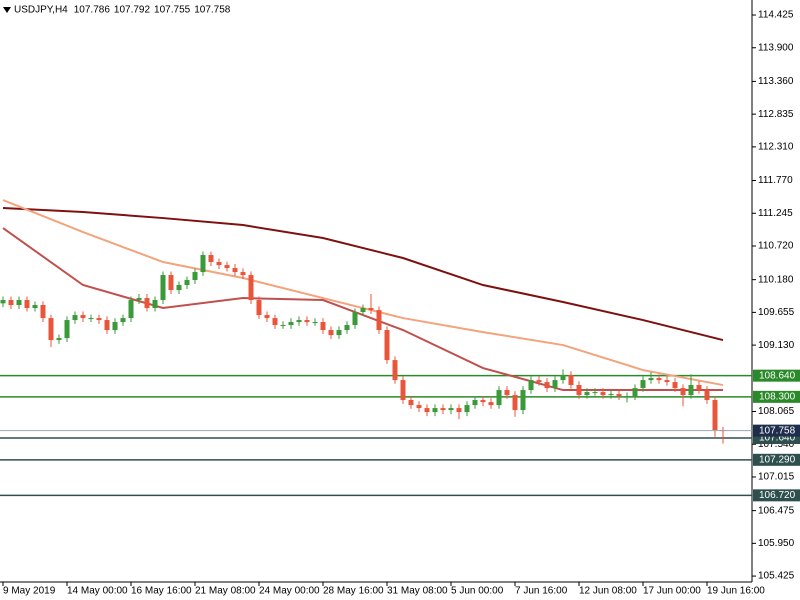 Image resolution: width=800 pixels, height=600 pixels. Describe the element at coordinates (776, 510) in the screenshot. I see `y-tick-label: 106.475` at that location.